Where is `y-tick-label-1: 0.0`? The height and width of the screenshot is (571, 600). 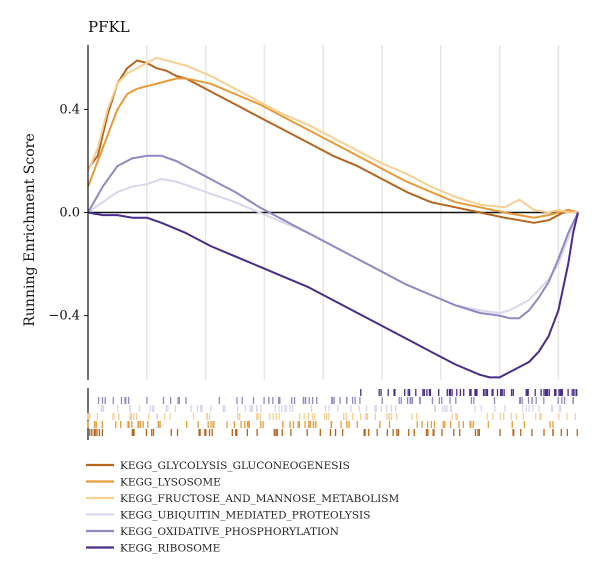
y-tick-label-1: 0.0 is located at coordinates (69, 213).